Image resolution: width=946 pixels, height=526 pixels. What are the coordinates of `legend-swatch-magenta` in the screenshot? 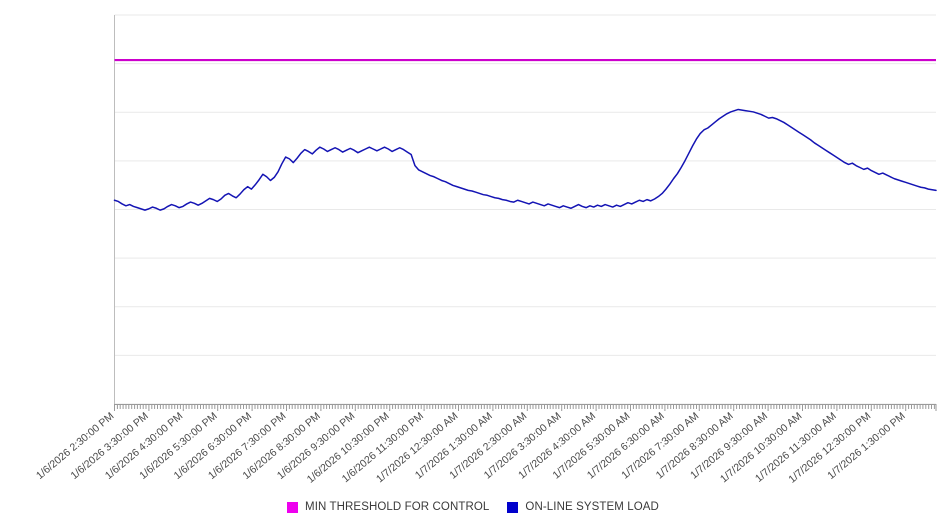 It's located at (293, 507).